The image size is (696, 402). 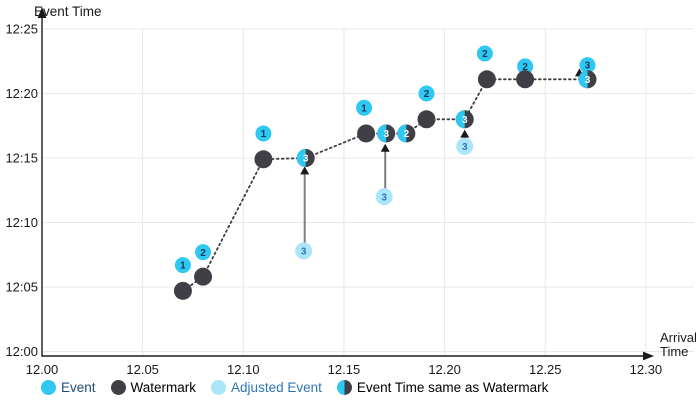 What do you see at coordinates (344, 387) in the screenshot?
I see `legend-marker-same_as_watermark` at bounding box center [344, 387].